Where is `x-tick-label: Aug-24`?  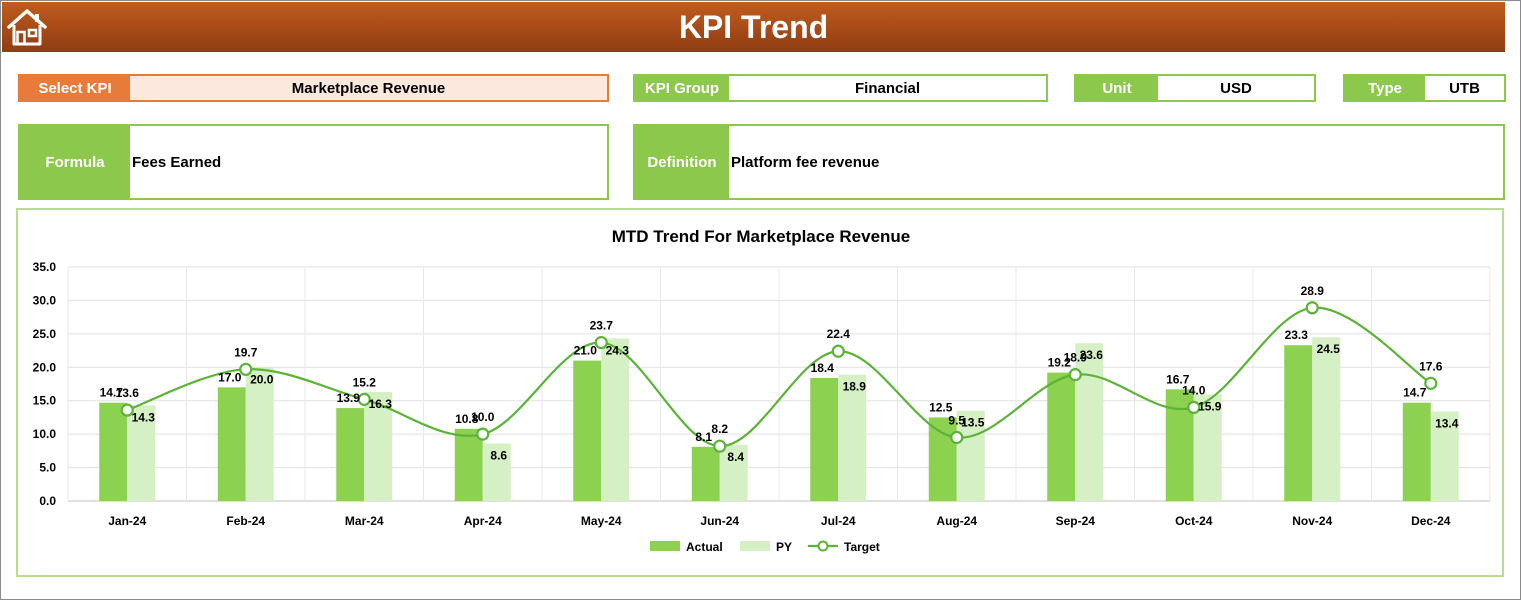 x-tick-label: Aug-24 is located at coordinates (956, 521).